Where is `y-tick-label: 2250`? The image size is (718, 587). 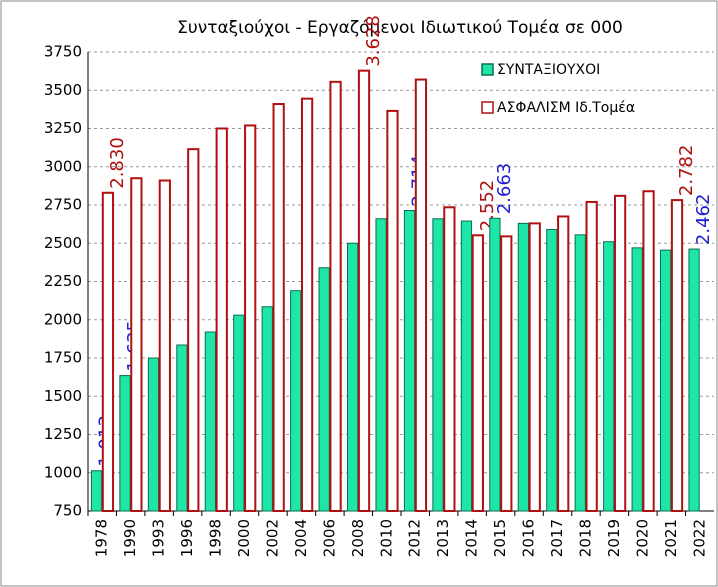 y-tick-label: 2250 is located at coordinates (63, 281).